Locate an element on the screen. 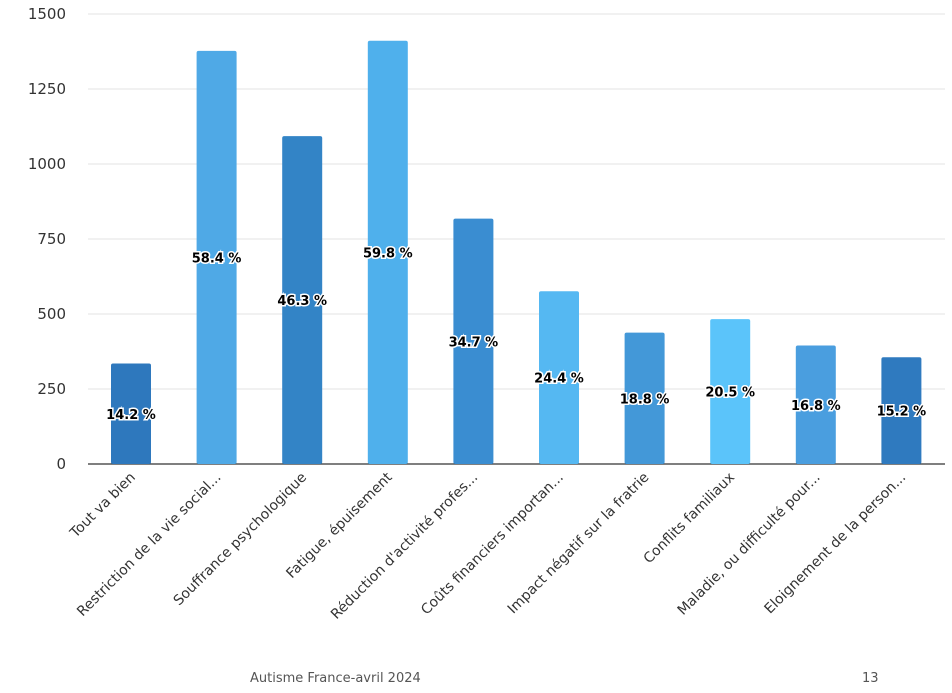  data-label: 46.3 % is located at coordinates (302, 301).